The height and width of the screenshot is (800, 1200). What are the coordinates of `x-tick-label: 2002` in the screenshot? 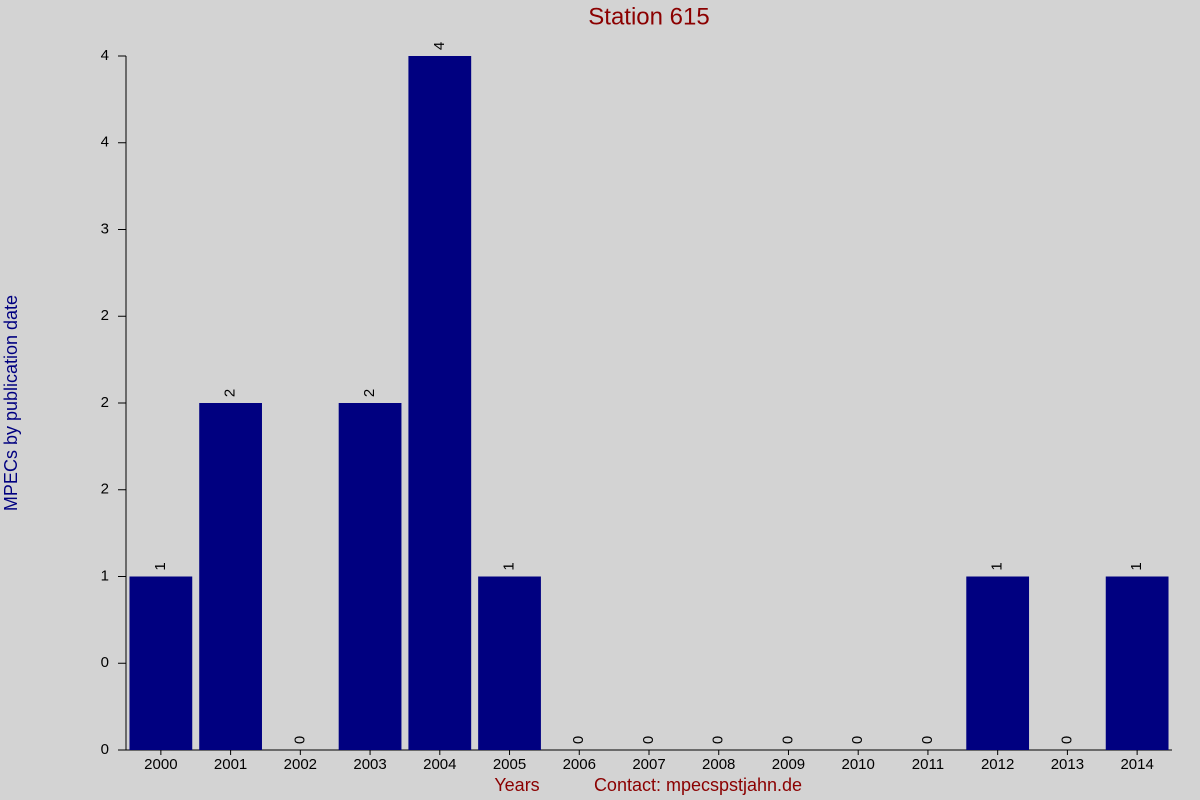 It's located at (300, 764).